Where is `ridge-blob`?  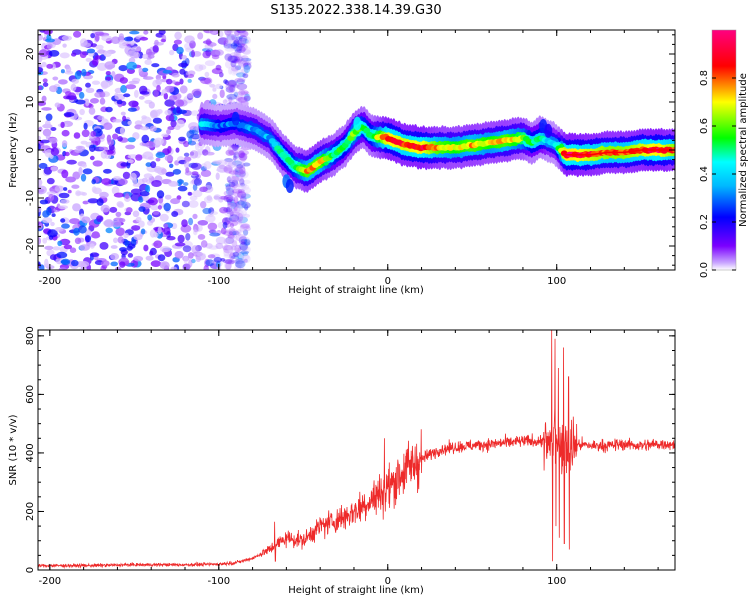
ridge-blob is located at coordinates (289, 186).